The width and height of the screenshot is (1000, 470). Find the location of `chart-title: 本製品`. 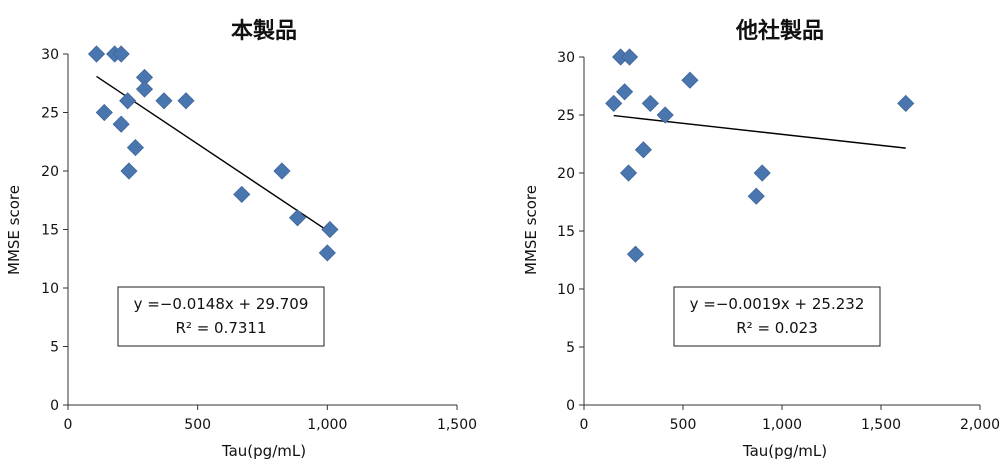

chart-title: 本製品 is located at coordinates (264, 31).